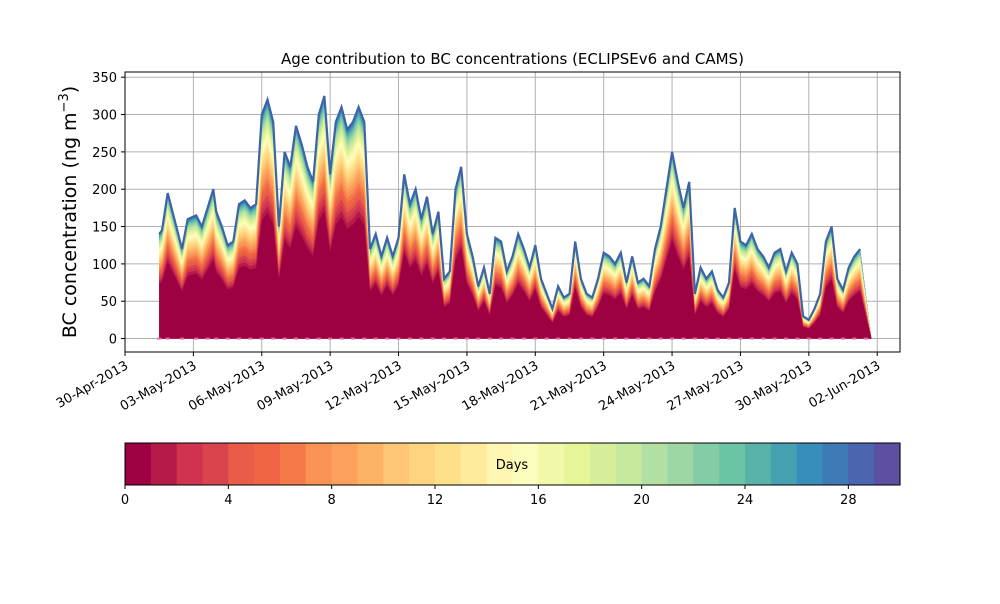 This screenshot has height=604, width=1000. I want to click on y-axis: 0 50 100 150 200 250 300 350, so click(108, 209).